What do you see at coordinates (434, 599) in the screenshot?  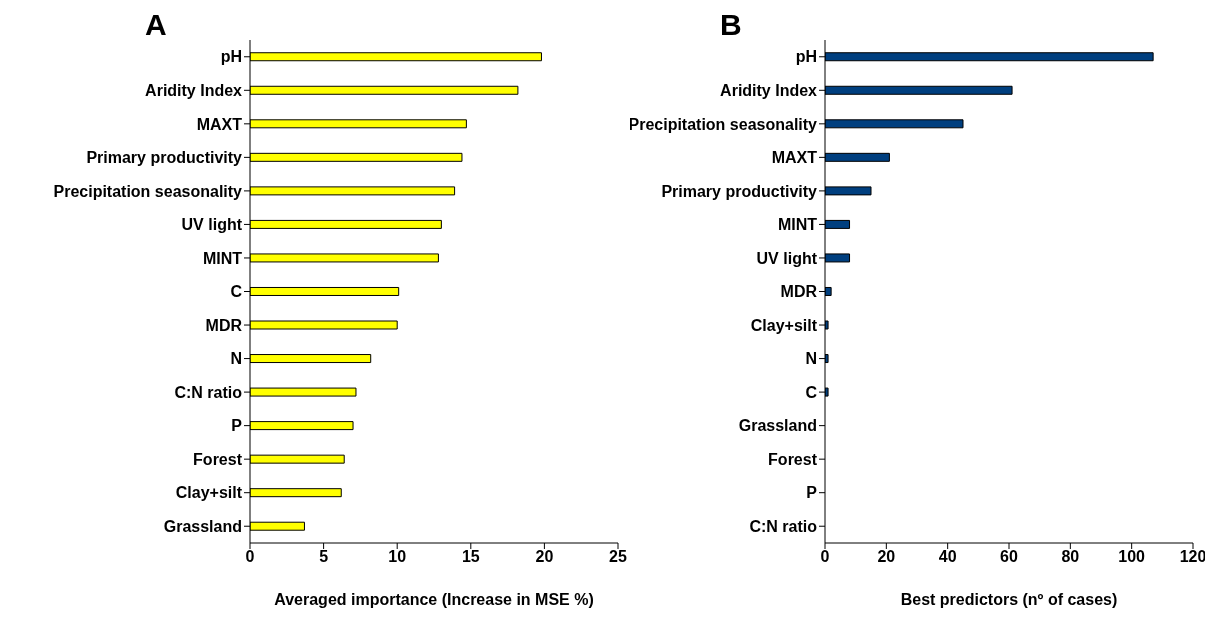 I see `x-axis-title: Averaged importance (Increase in MSE %)` at bounding box center [434, 599].